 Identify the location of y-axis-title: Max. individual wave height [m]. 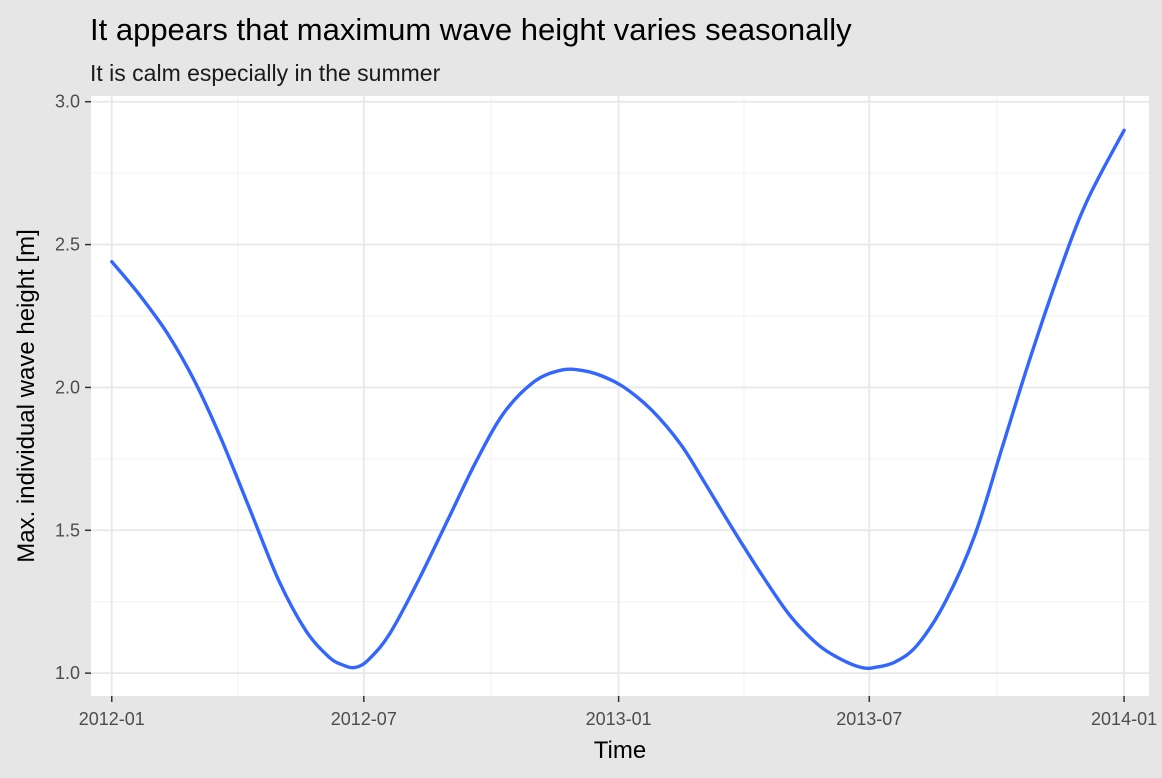
(26, 396).